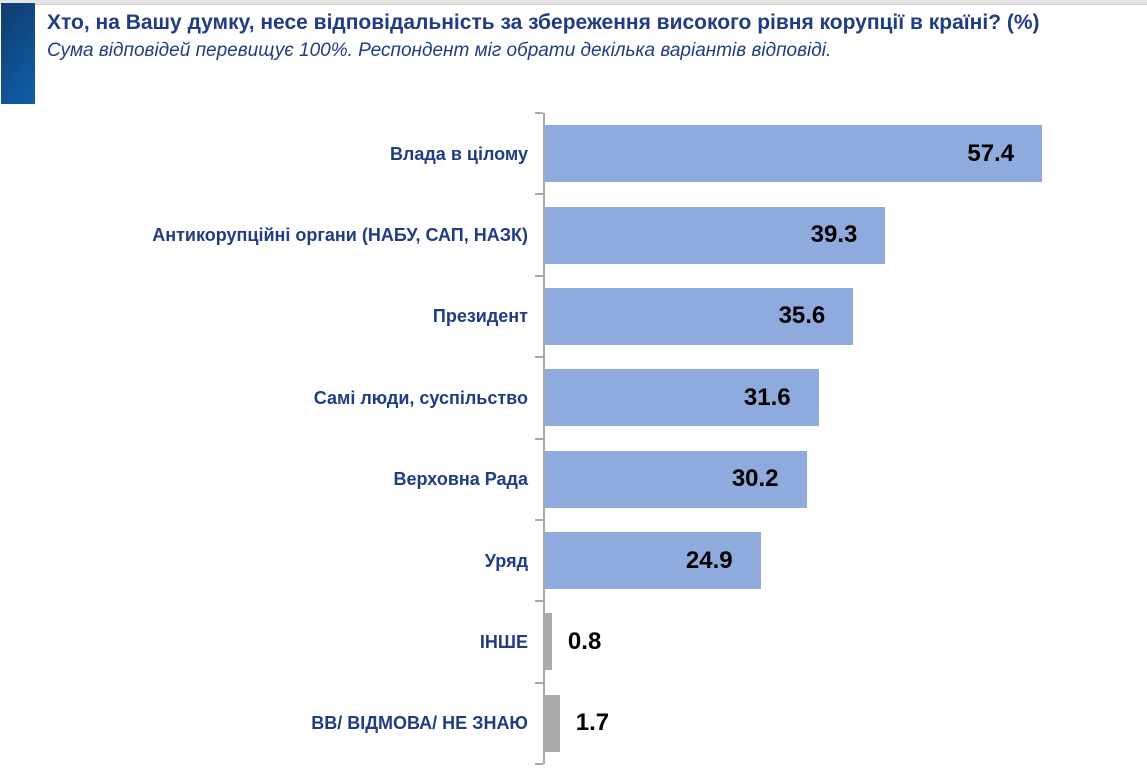 The height and width of the screenshot is (778, 1147). What do you see at coordinates (419, 723) in the screenshot?
I see `category-label: ВВ/ ВІДМОВА/ НЕ ЗНАЮ` at bounding box center [419, 723].